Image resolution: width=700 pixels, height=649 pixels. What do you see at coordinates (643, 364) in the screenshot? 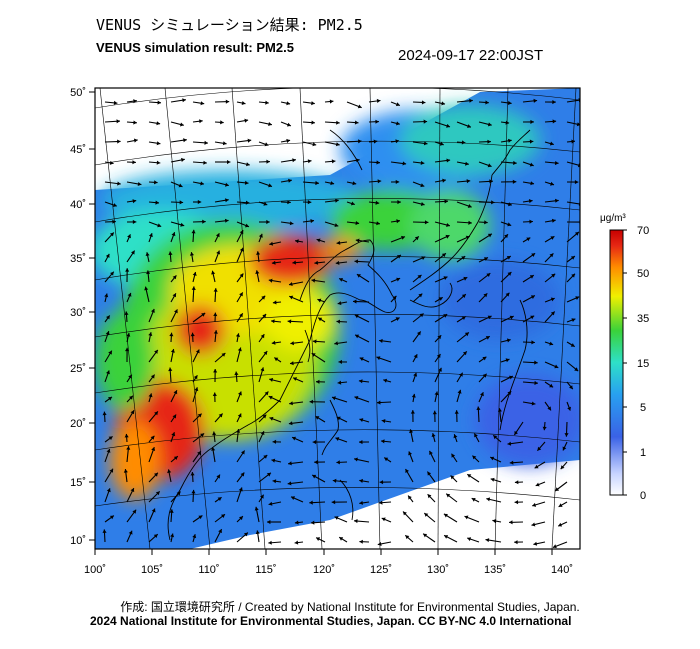
I see `colorbar-tick-15: 15` at bounding box center [643, 364].